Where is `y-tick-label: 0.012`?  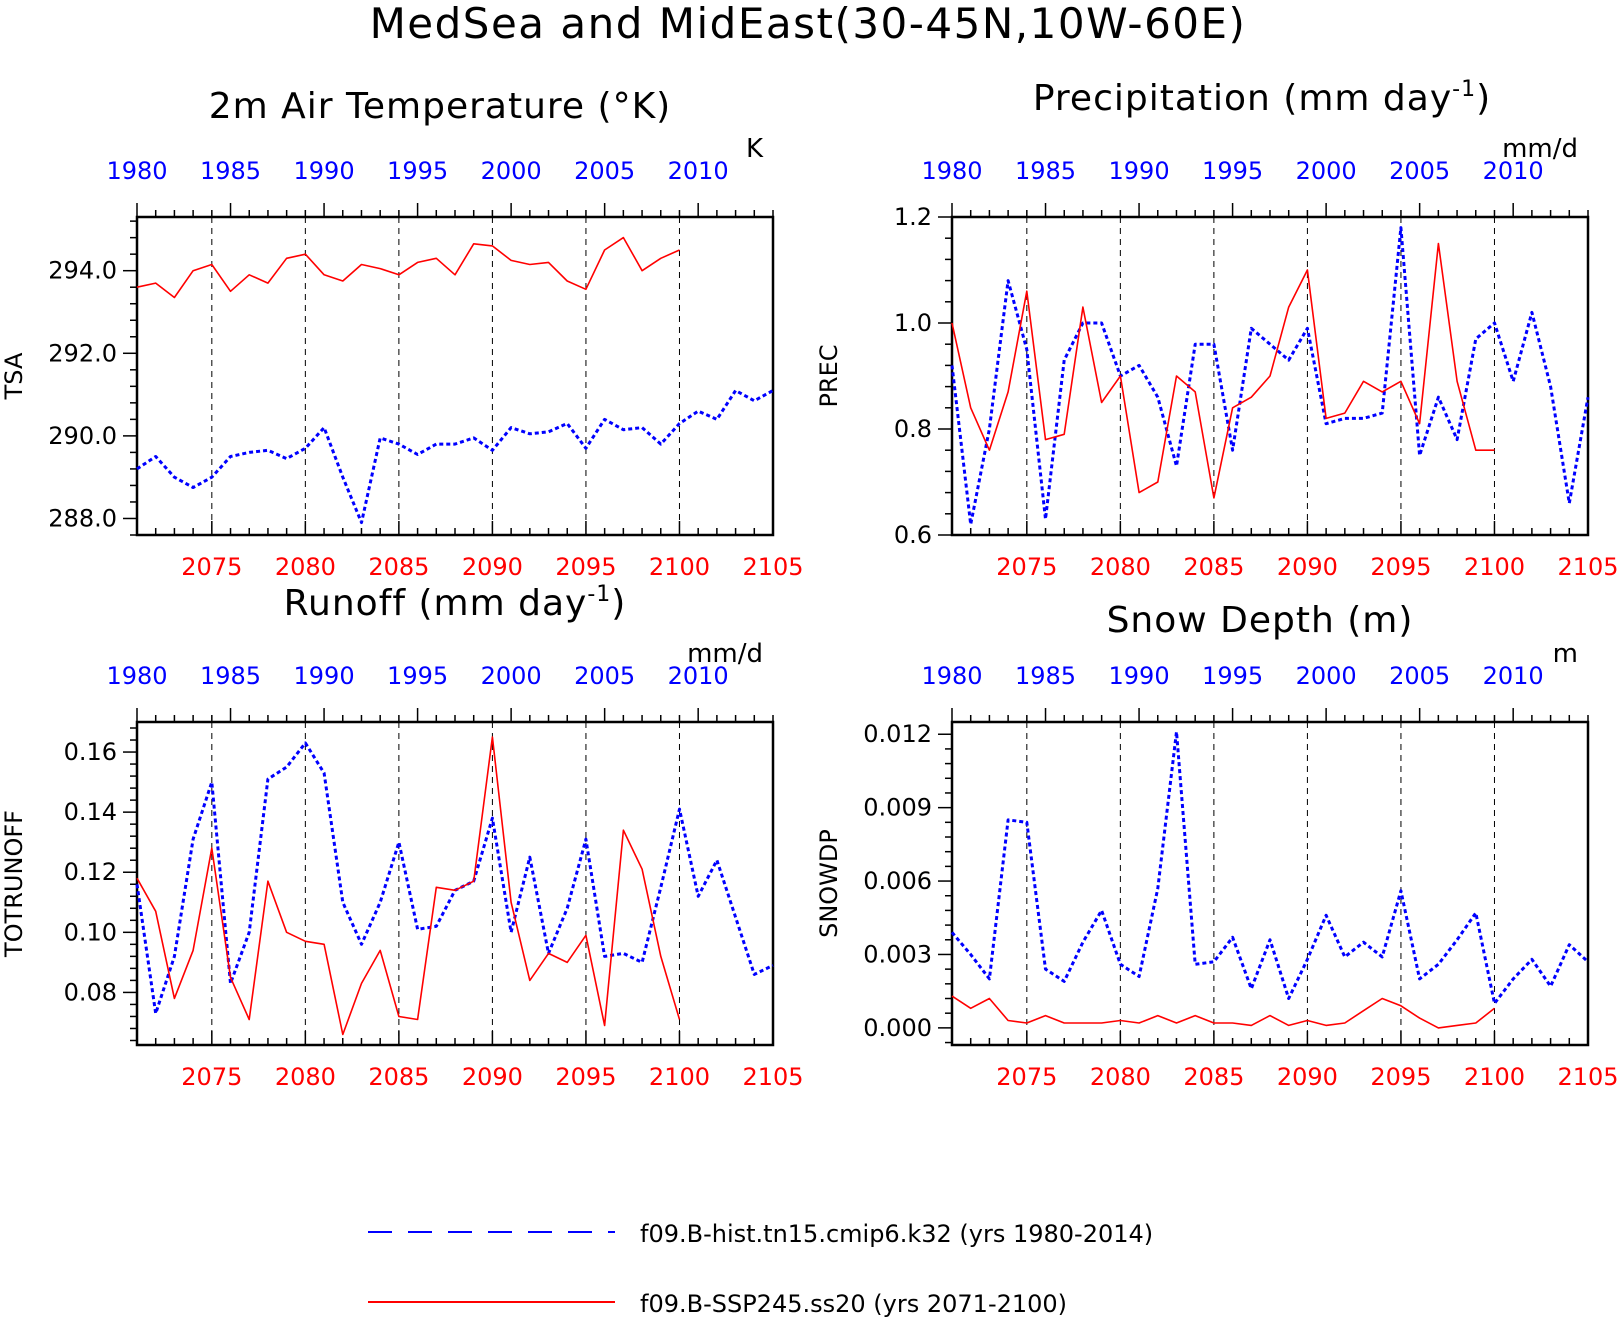
y-tick-label: 0.012 is located at coordinates (897, 734).